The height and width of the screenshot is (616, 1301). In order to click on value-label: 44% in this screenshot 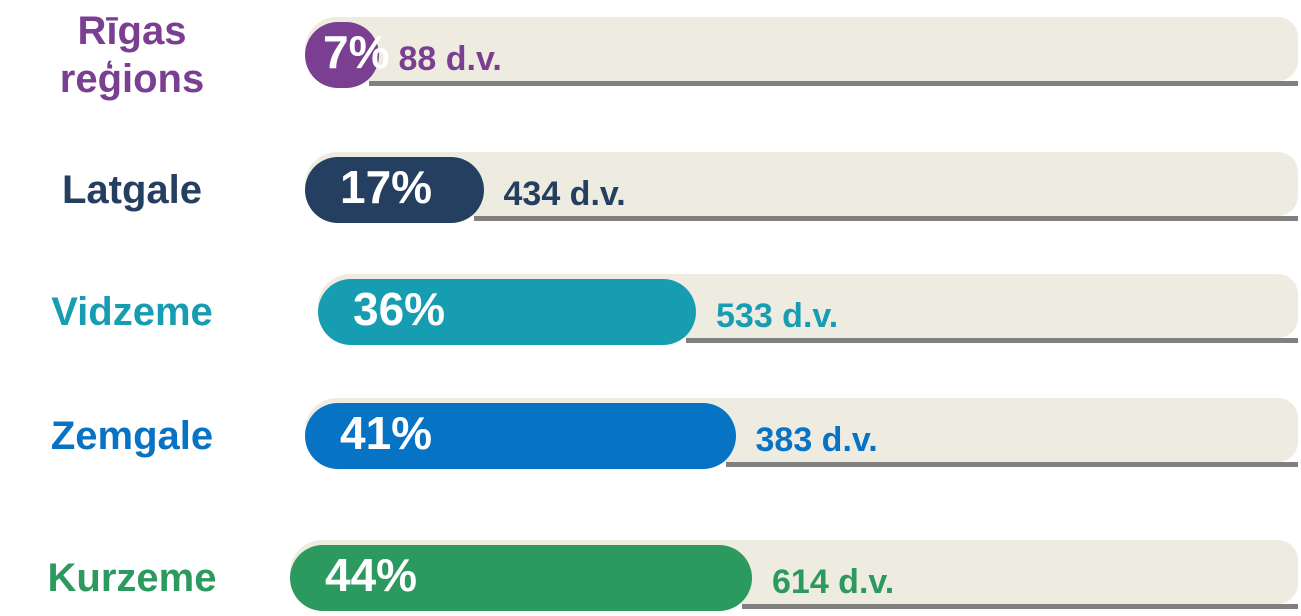, I will do `click(371, 575)`.